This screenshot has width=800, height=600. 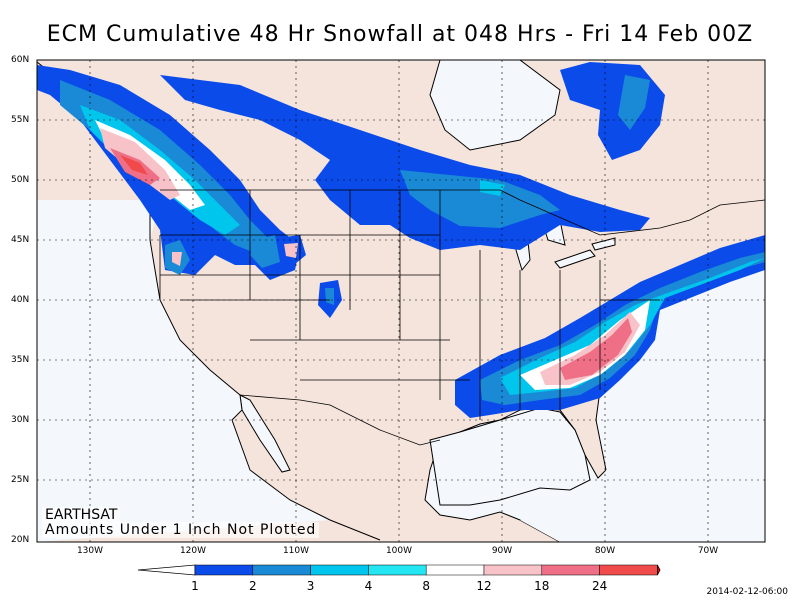 I want to click on legend-arrow-high, so click(x=659, y=570).